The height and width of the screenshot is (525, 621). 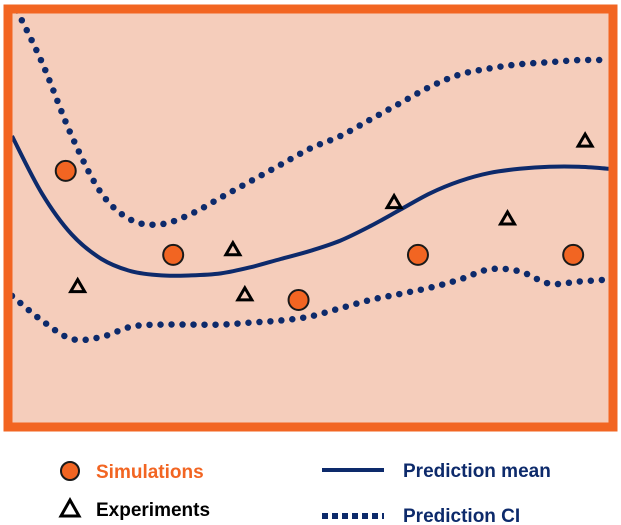 What do you see at coordinates (70, 507) in the screenshot?
I see `legend-experiments-marker` at bounding box center [70, 507].